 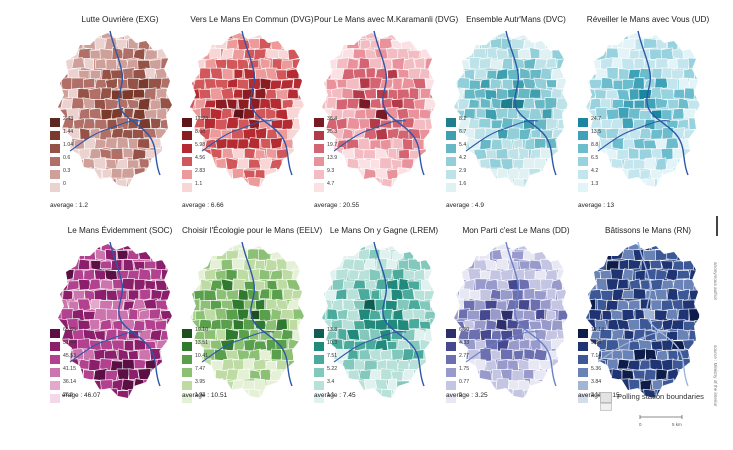 What do you see at coordinates (64, 184) in the screenshot?
I see `legend-value: 0` at bounding box center [64, 184].